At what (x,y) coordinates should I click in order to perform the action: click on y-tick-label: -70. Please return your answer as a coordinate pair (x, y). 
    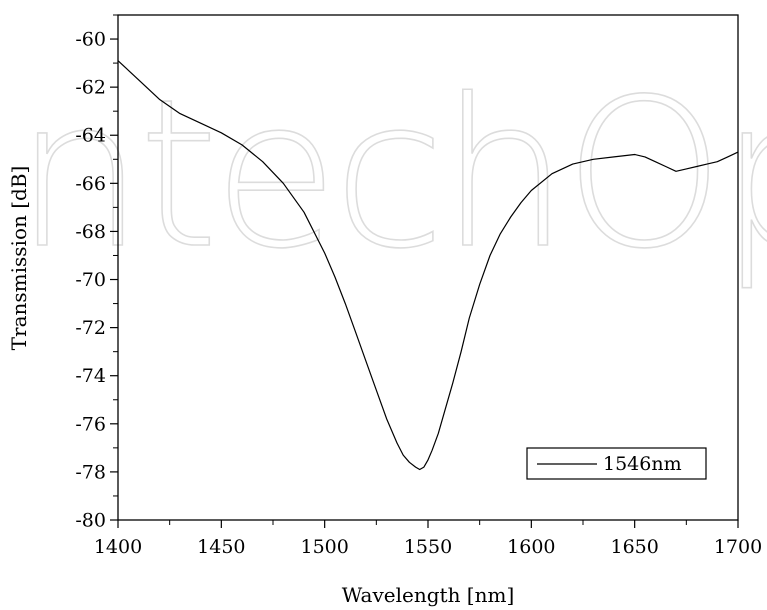
    Looking at the image, I should click on (90, 280).